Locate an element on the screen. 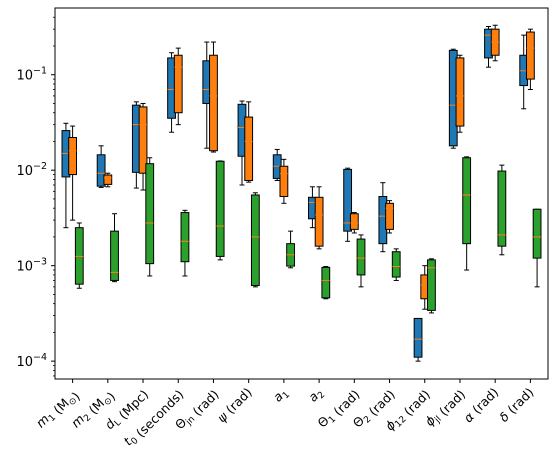 This screenshot has height=470, width=560. y-tick-label: 10⁻¹ is located at coordinates (31, 75).